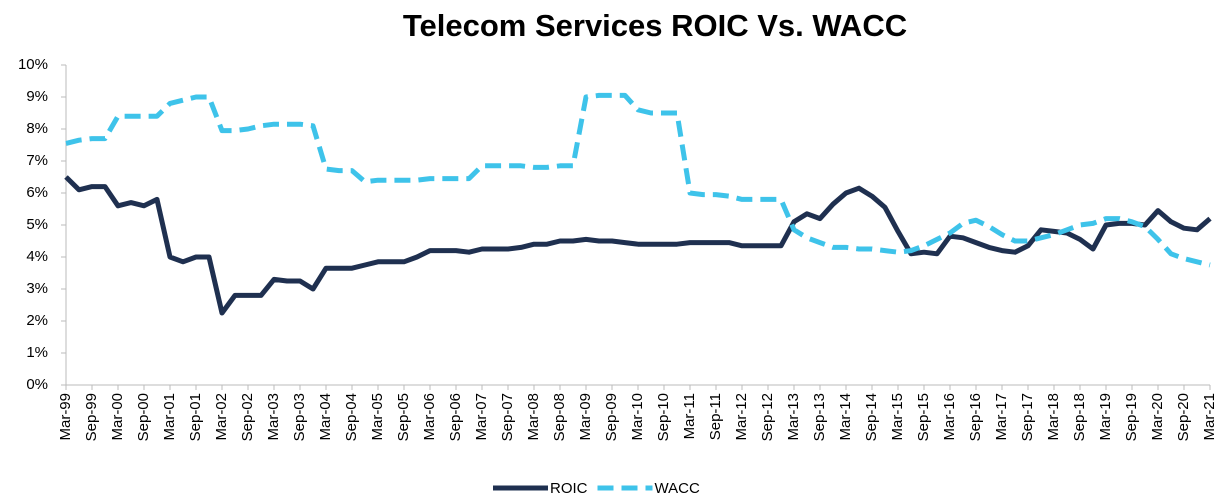 The image size is (1221, 499). Describe the element at coordinates (767, 417) in the screenshot. I see `x-tick-label: Sep-12` at that location.